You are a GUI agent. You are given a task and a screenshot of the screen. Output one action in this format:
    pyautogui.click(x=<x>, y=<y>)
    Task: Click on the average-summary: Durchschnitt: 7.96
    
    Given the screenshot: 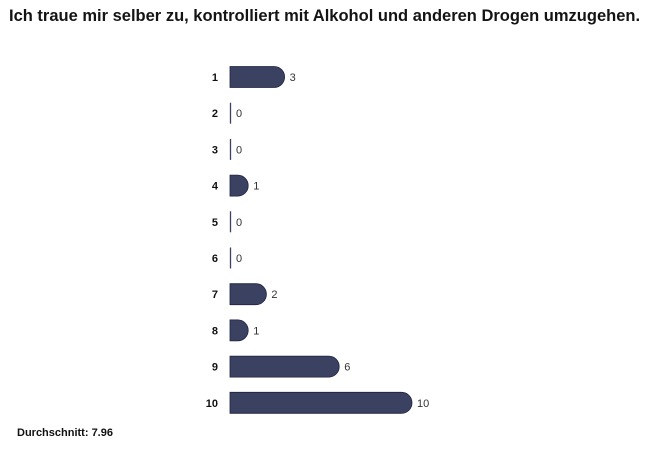 What is the action you would take?
    pyautogui.click(x=65, y=433)
    